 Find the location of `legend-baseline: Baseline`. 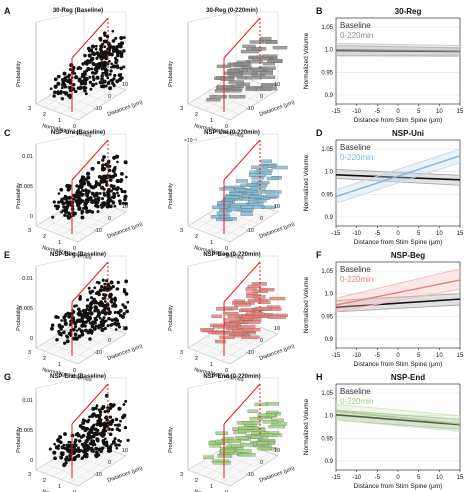

legend-baseline: Baseline is located at coordinates (355, 269).